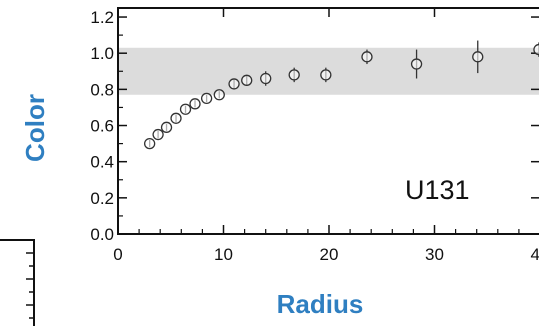  What do you see at coordinates (117, 254) in the screenshot?
I see `x-tick-label: 0` at bounding box center [117, 254].